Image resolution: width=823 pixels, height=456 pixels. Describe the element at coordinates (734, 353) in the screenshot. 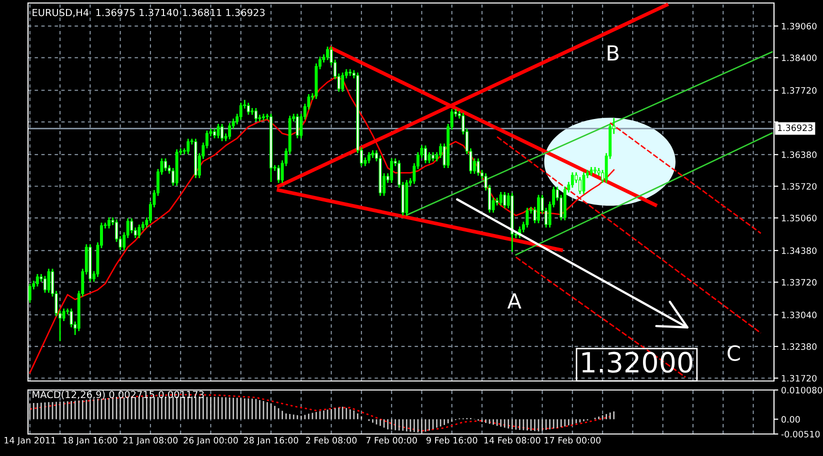

I see `annotation: C` at that location.